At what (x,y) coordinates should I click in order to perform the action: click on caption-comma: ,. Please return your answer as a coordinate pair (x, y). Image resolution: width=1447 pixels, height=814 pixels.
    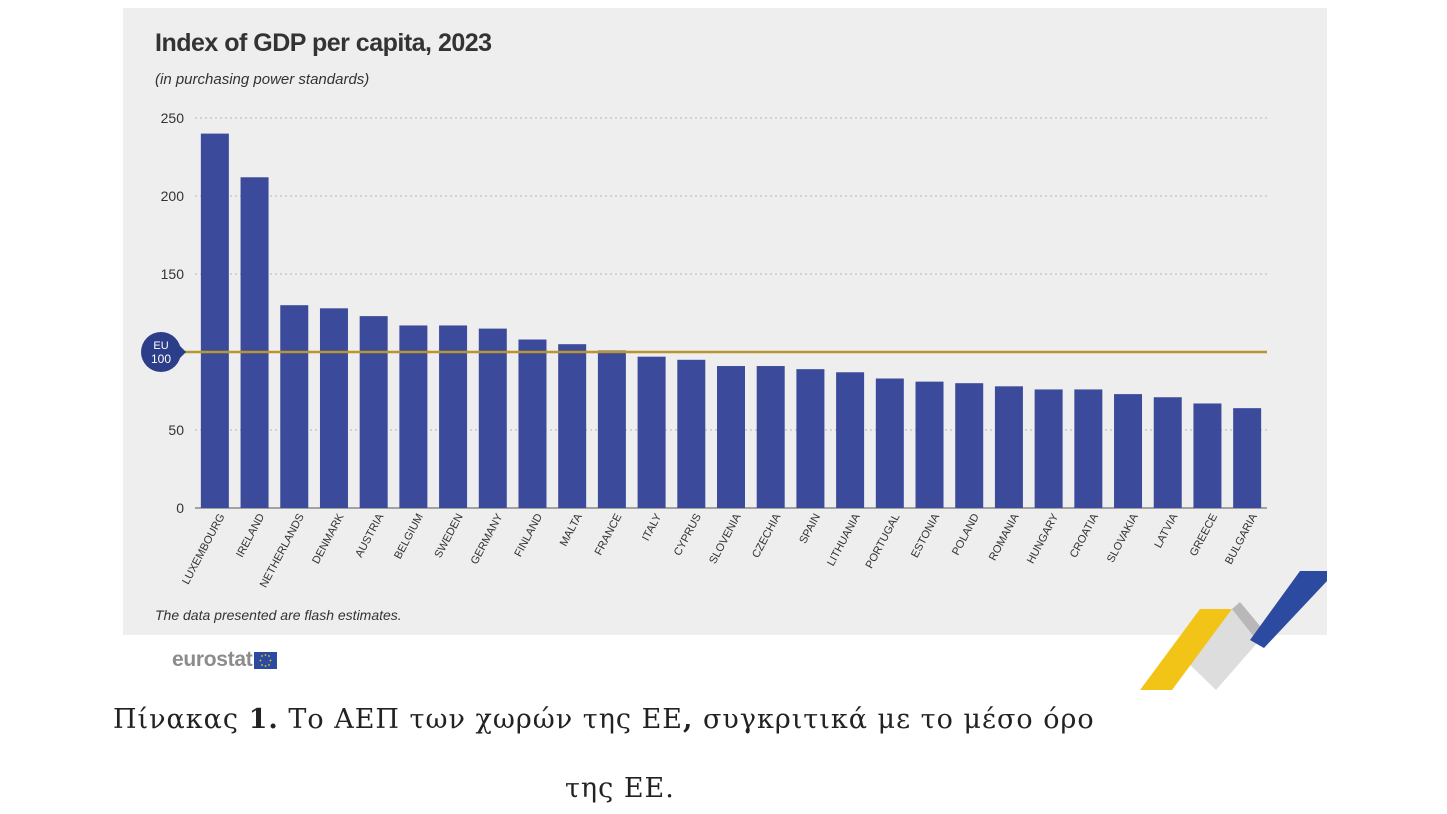
    Looking at the image, I should click on (688, 719).